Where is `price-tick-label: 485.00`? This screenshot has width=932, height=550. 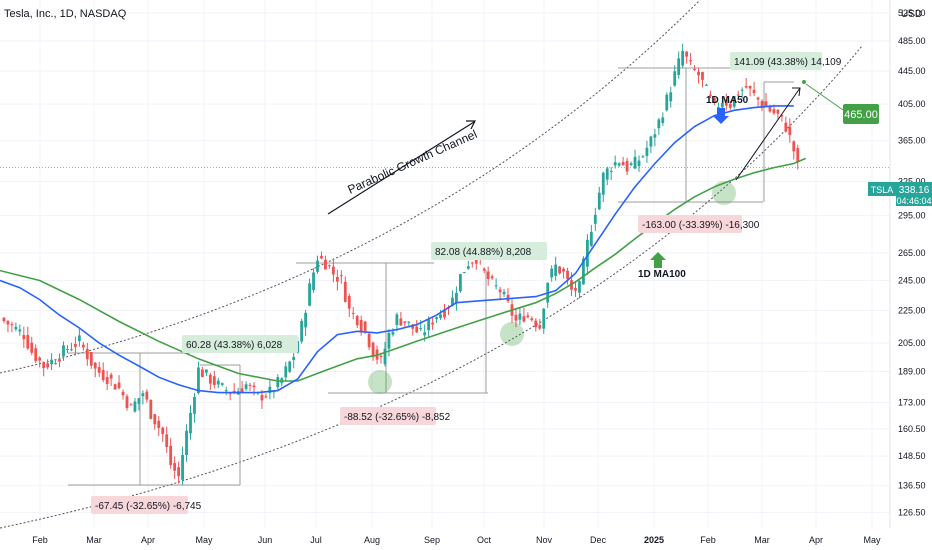 price-tick-label: 485.00 is located at coordinates (912, 41).